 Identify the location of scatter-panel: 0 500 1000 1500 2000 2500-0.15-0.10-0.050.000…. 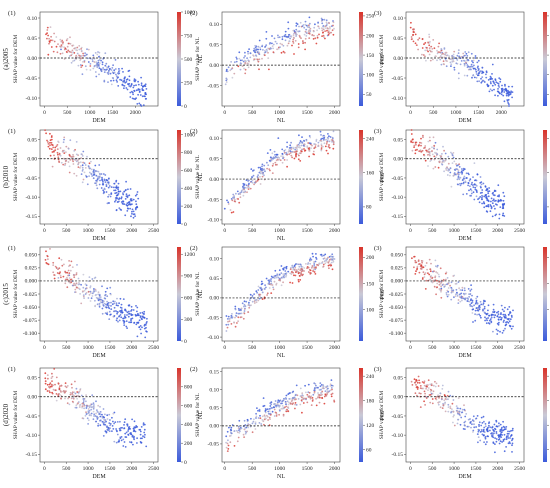
(106, 423).